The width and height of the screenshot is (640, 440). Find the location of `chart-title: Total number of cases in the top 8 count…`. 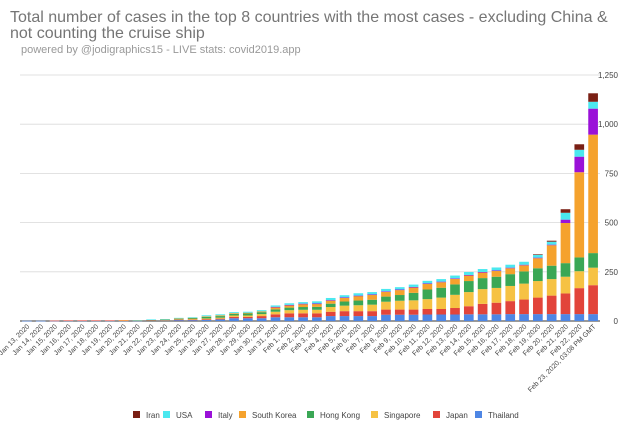

chart-title: Total number of cases in the top 8 count… is located at coordinates (309, 25).